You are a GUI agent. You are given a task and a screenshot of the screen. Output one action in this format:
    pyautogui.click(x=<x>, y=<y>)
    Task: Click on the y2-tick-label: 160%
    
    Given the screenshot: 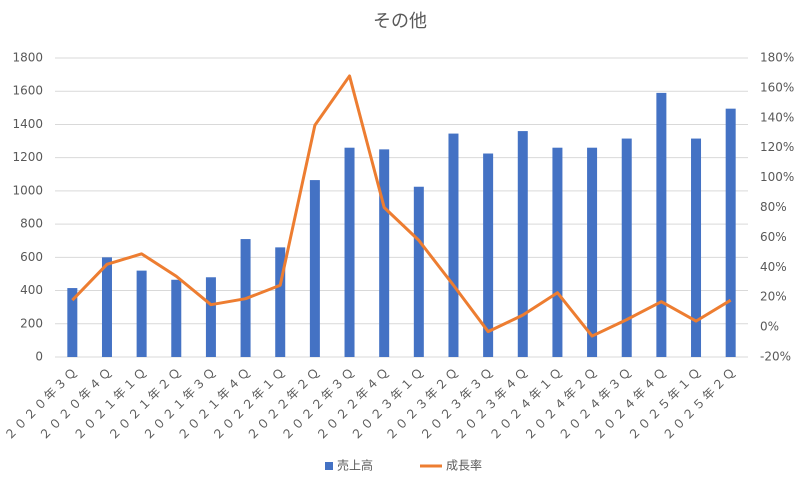 What is the action you would take?
    pyautogui.click(x=777, y=87)
    